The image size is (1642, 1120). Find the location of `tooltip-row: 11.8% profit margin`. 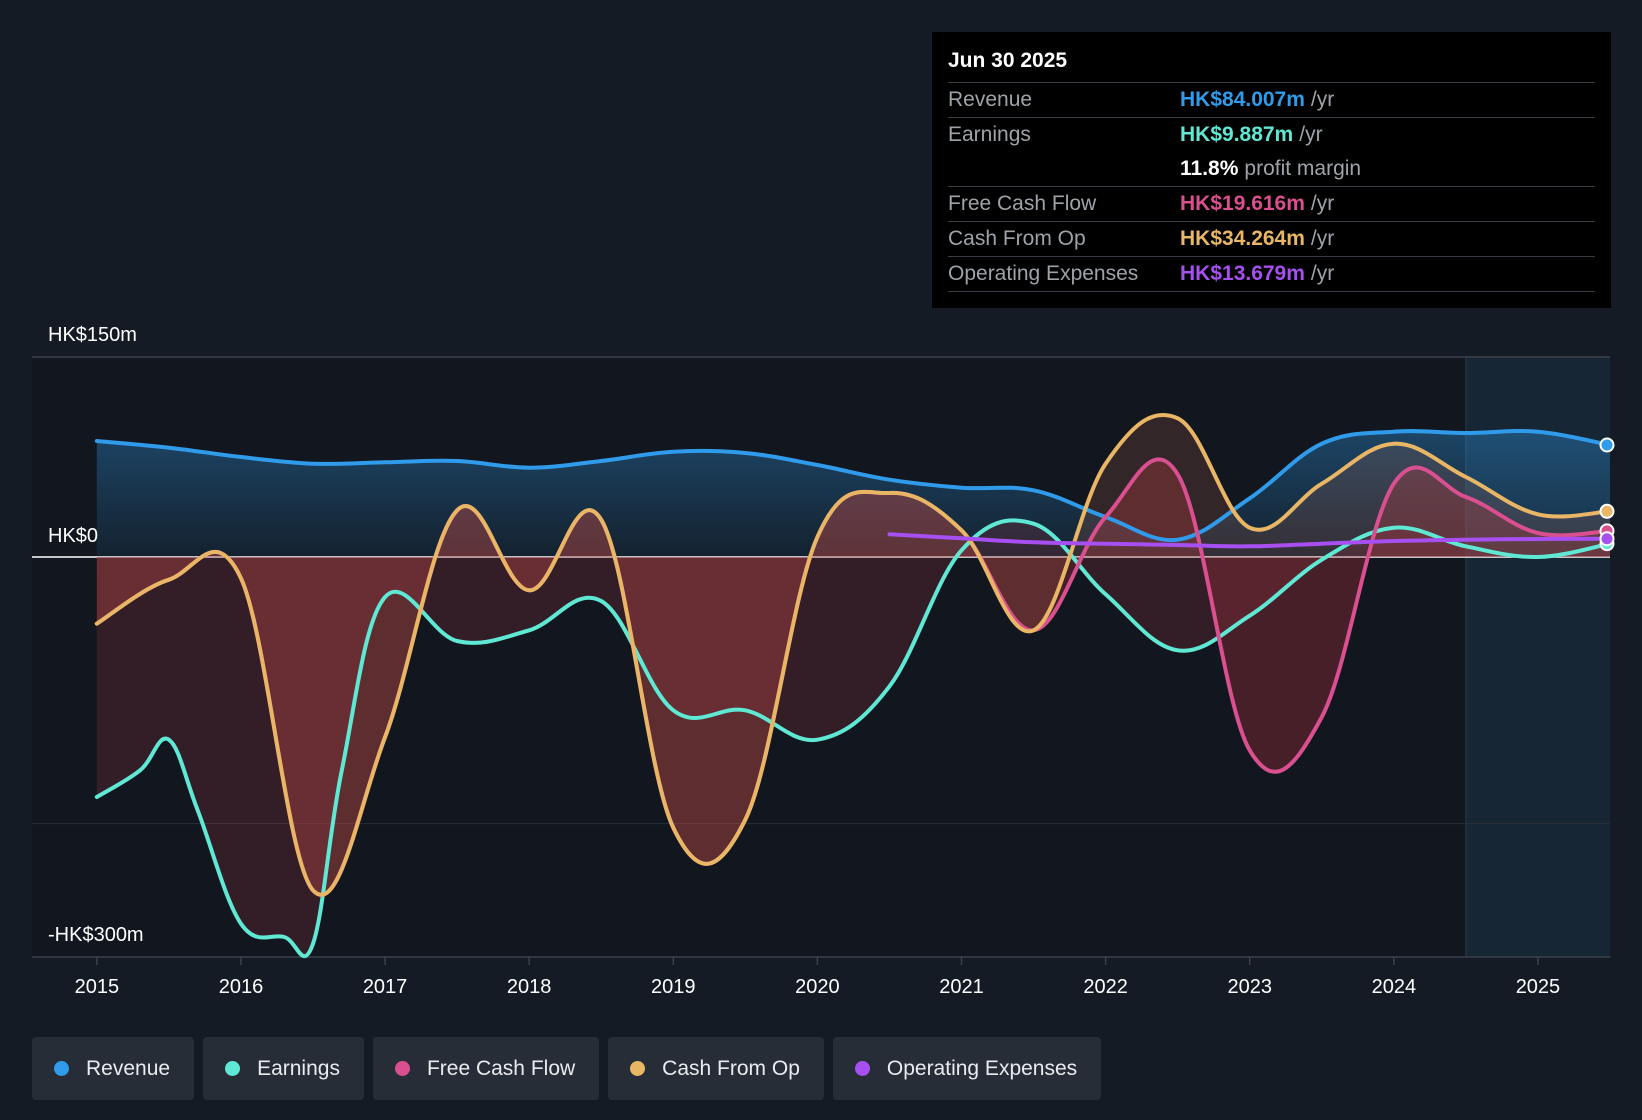

tooltip-row: 11.8% profit margin is located at coordinates (1271, 169).